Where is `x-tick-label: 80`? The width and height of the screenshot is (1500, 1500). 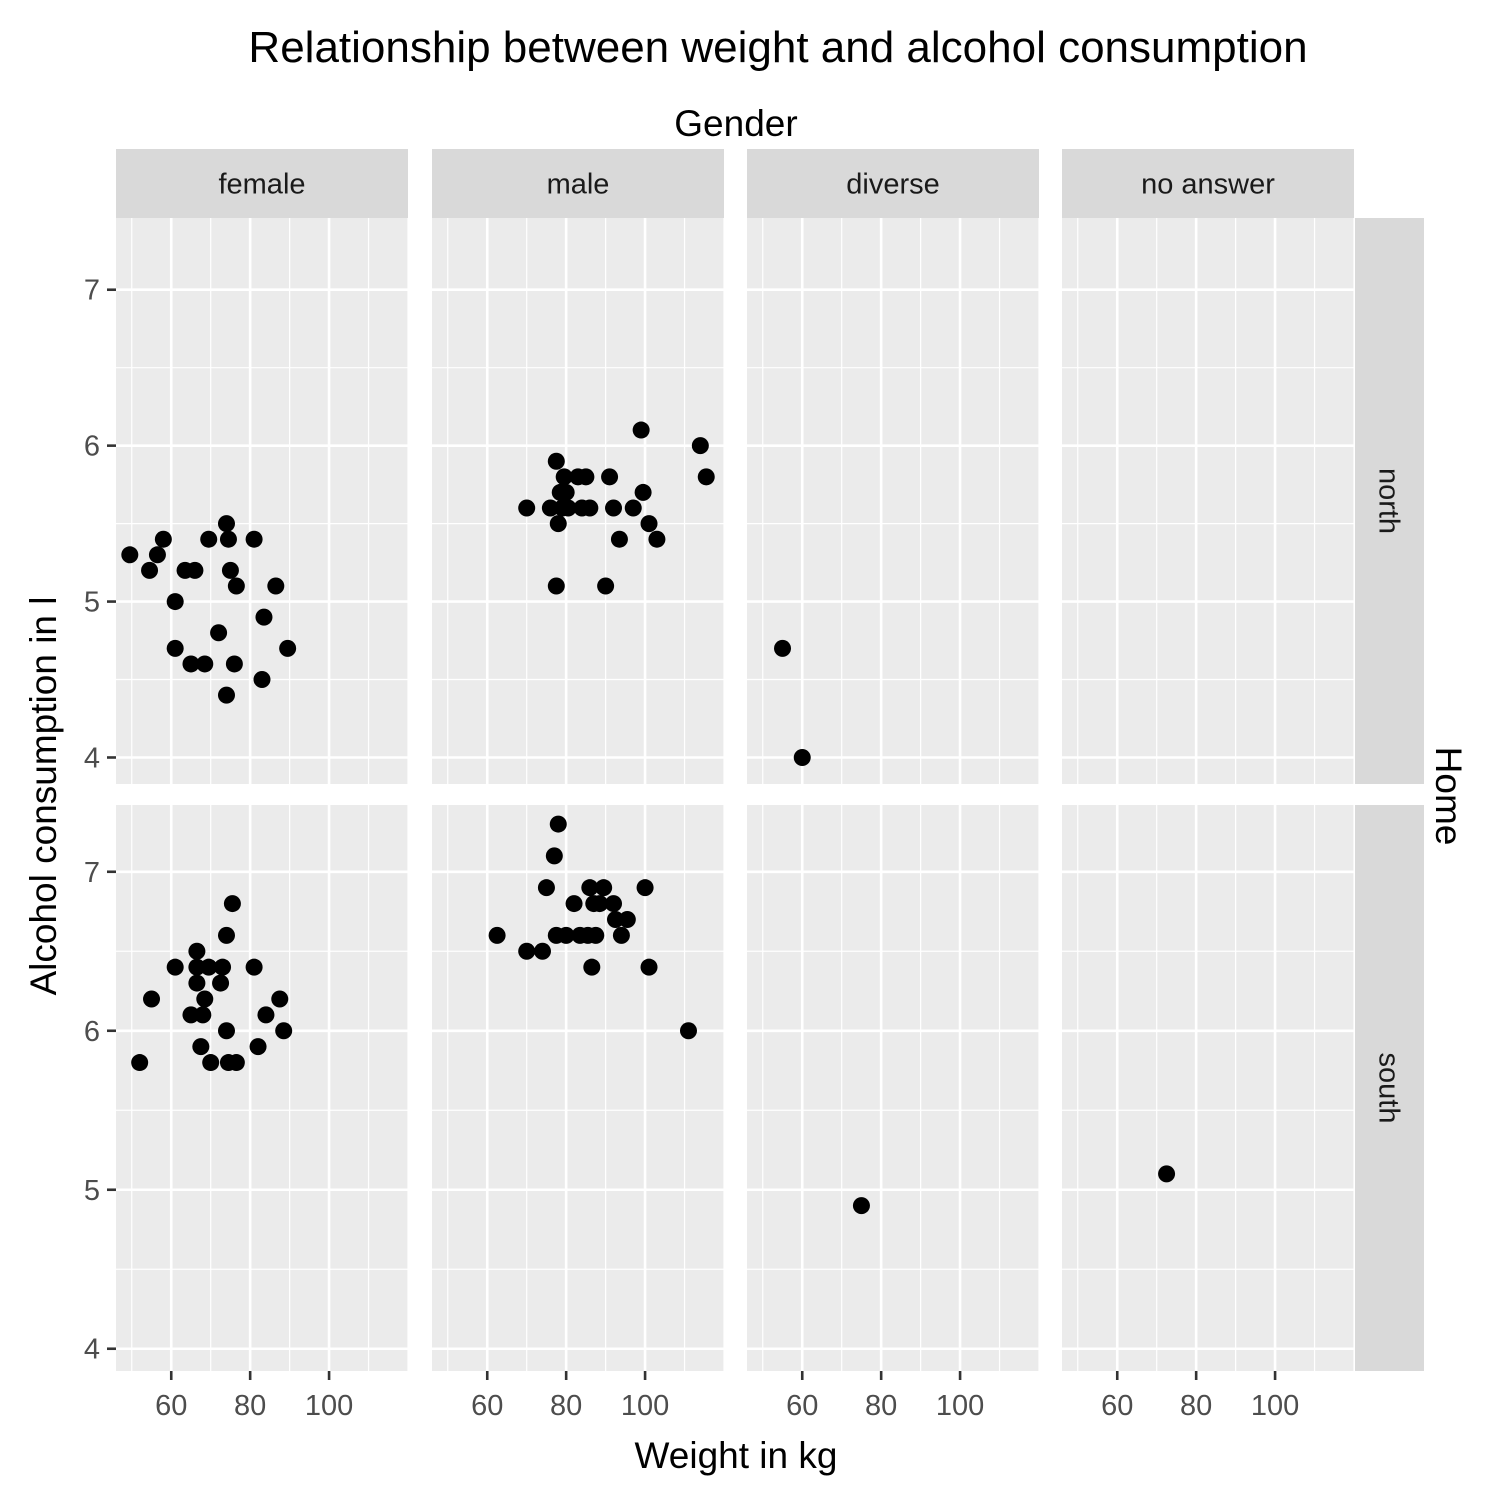 x-tick-label: 80 is located at coordinates (1196, 1406).